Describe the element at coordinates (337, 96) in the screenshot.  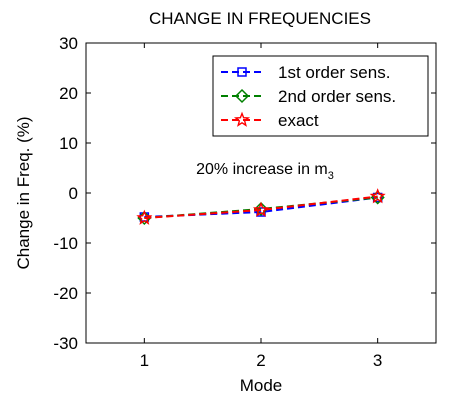
I see `legend-label: 2nd order sens.` at that location.